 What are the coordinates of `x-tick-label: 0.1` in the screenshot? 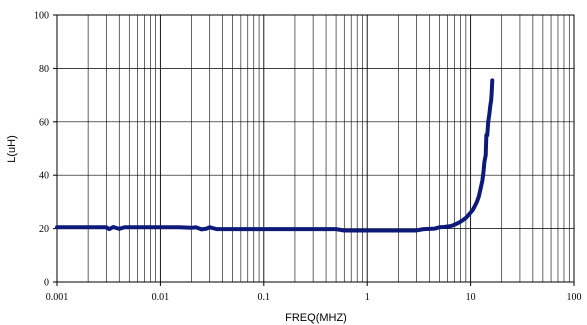 It's located at (264, 297).